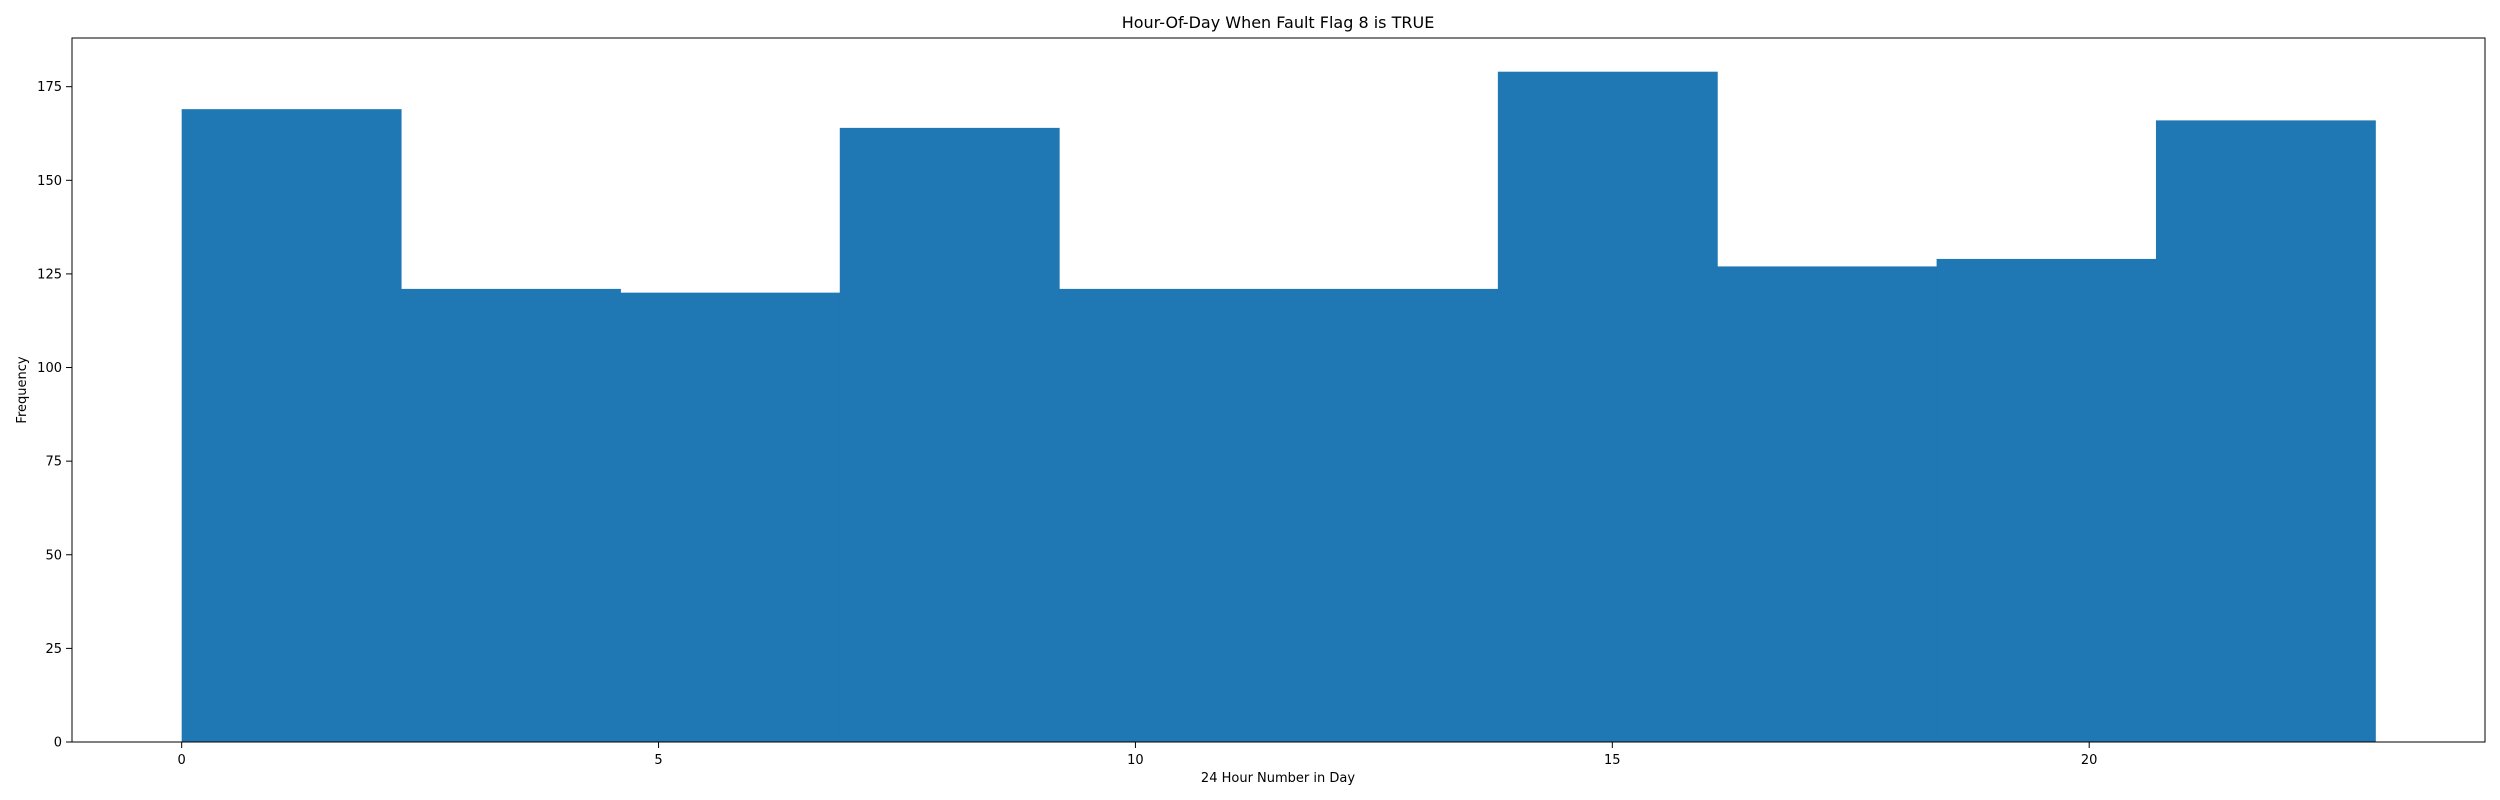 The height and width of the screenshot is (800, 2500). What do you see at coordinates (1278, 22) in the screenshot?
I see `chart-title: Hour-Of-Day When Fault Flag 8 is TRUE` at bounding box center [1278, 22].